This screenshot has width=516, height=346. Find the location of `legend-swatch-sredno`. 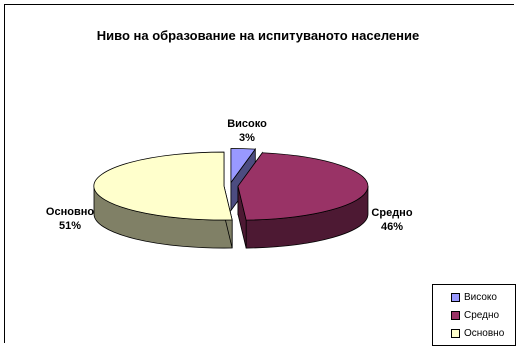

legend-swatch-sredno is located at coordinates (455, 315).